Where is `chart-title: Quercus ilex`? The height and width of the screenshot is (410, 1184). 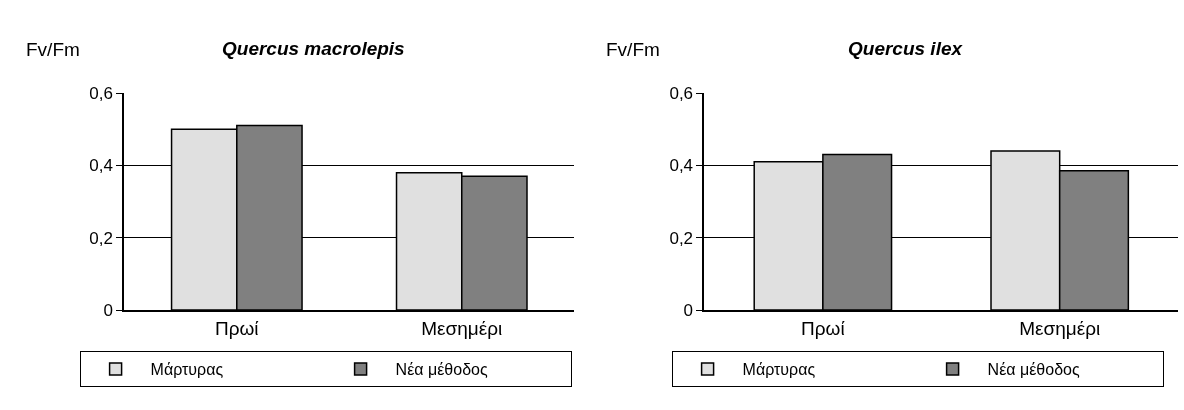
chart-title: Quercus ilex is located at coordinates (906, 48).